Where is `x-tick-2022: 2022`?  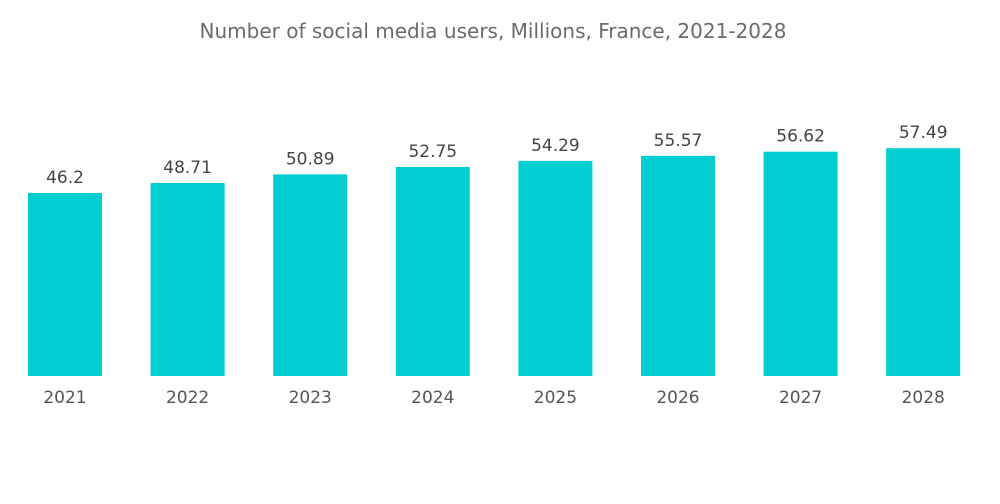
x-tick-2022: 2022 is located at coordinates (187, 398).